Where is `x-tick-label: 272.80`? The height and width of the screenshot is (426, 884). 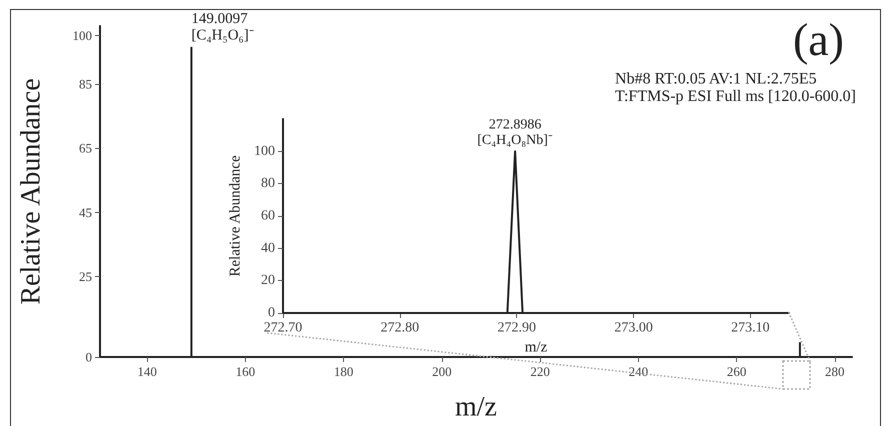
x-tick-label: 272.80 is located at coordinates (400, 328).